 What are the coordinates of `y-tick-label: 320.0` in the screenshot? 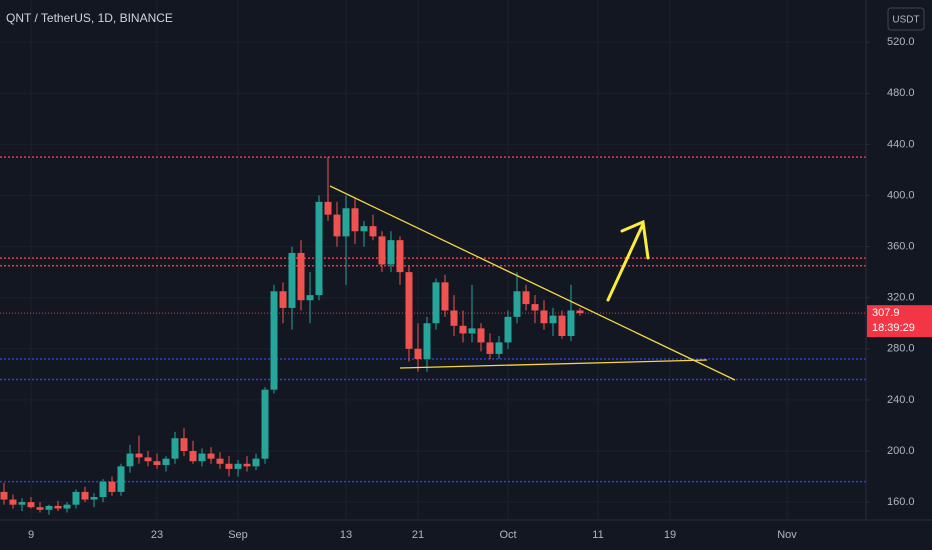 It's located at (901, 298).